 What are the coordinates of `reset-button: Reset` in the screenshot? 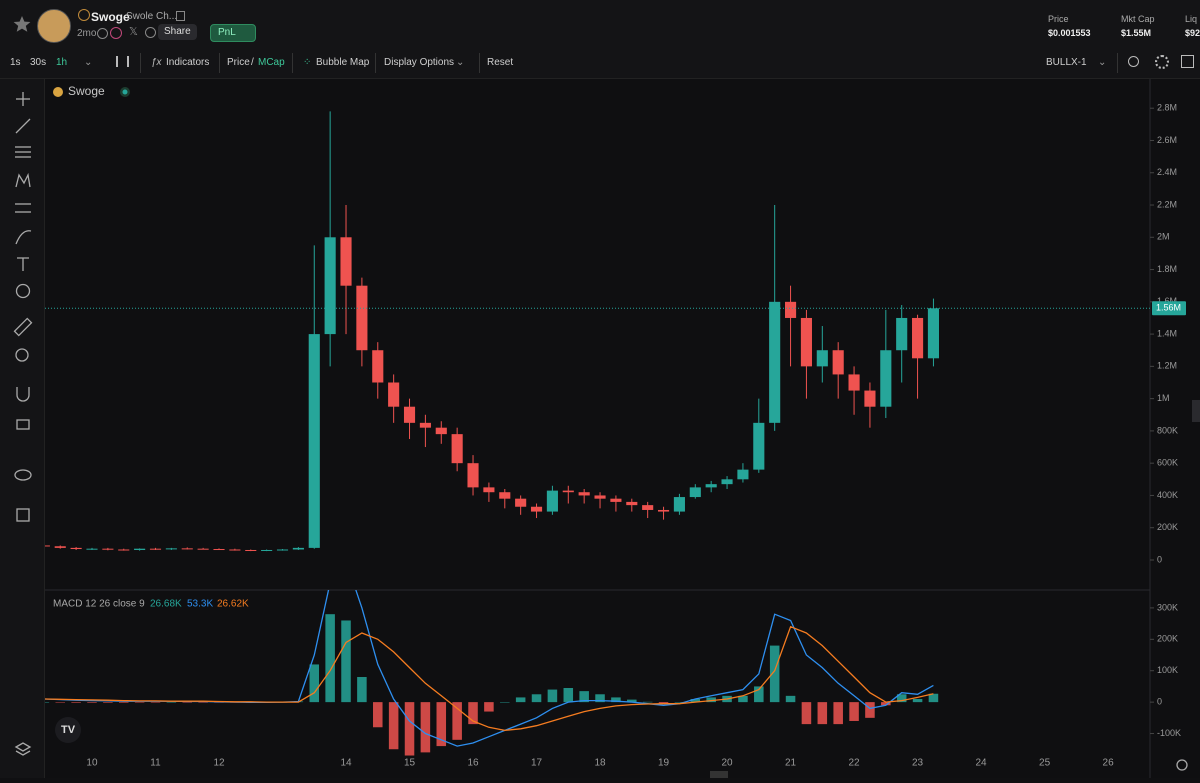 It's located at (500, 62).